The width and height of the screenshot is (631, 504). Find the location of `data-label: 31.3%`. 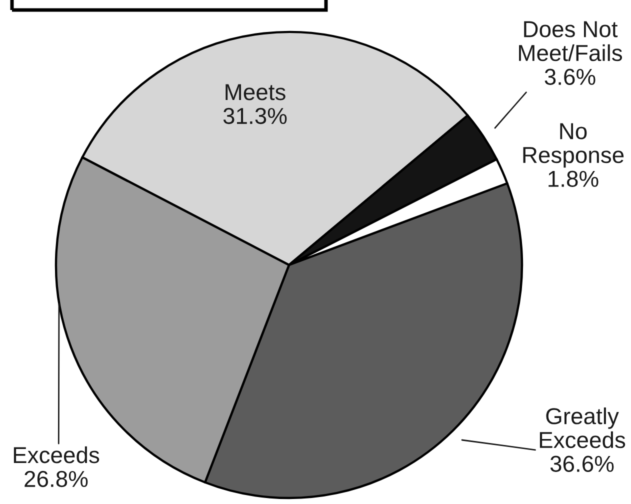

data-label: 31.3% is located at coordinates (255, 116).